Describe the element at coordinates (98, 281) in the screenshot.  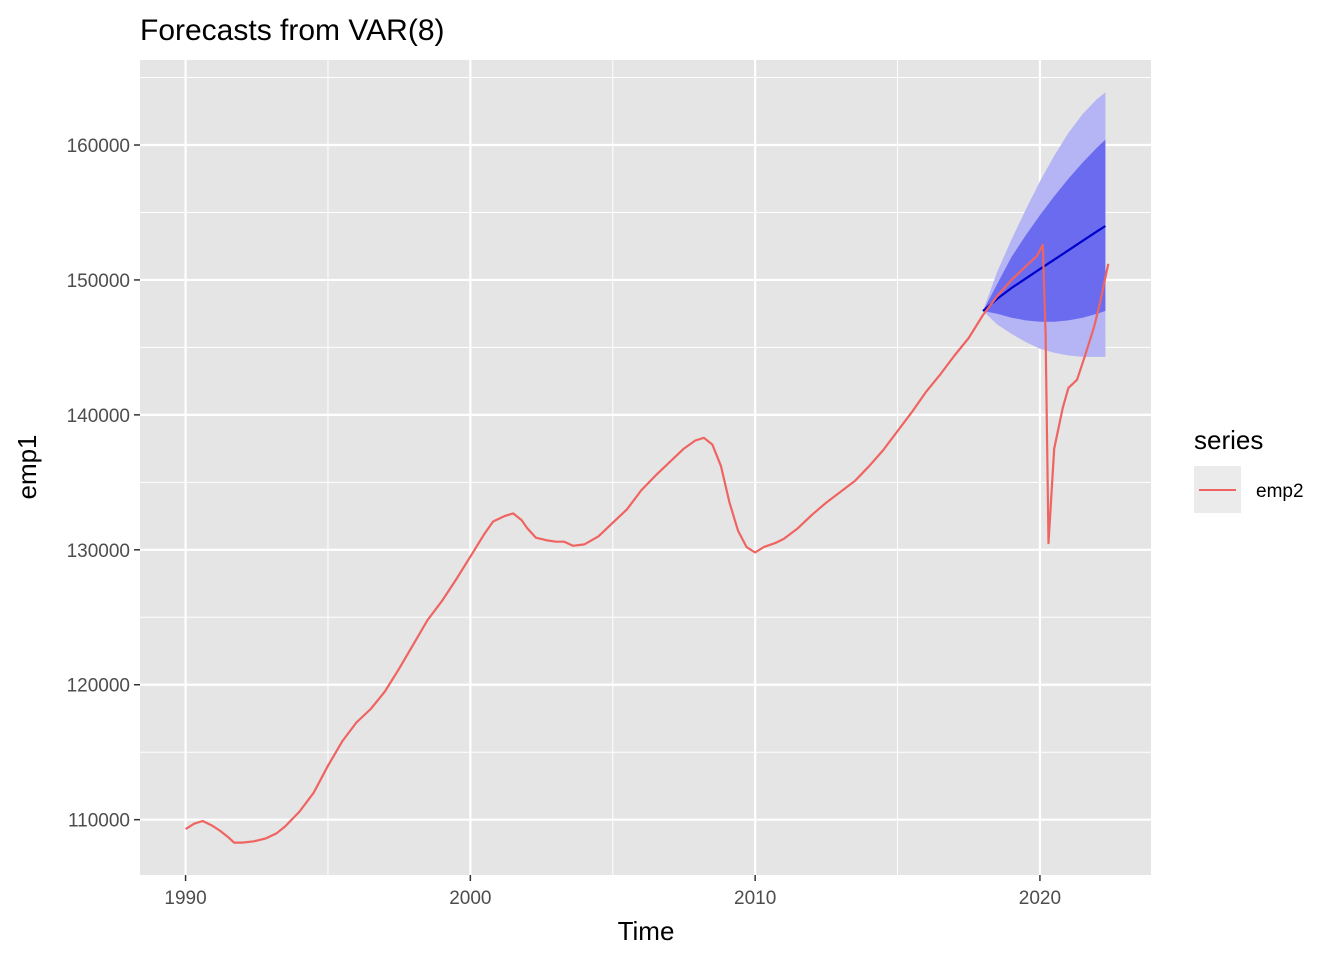
I see `y-tick-label: 150000` at that location.